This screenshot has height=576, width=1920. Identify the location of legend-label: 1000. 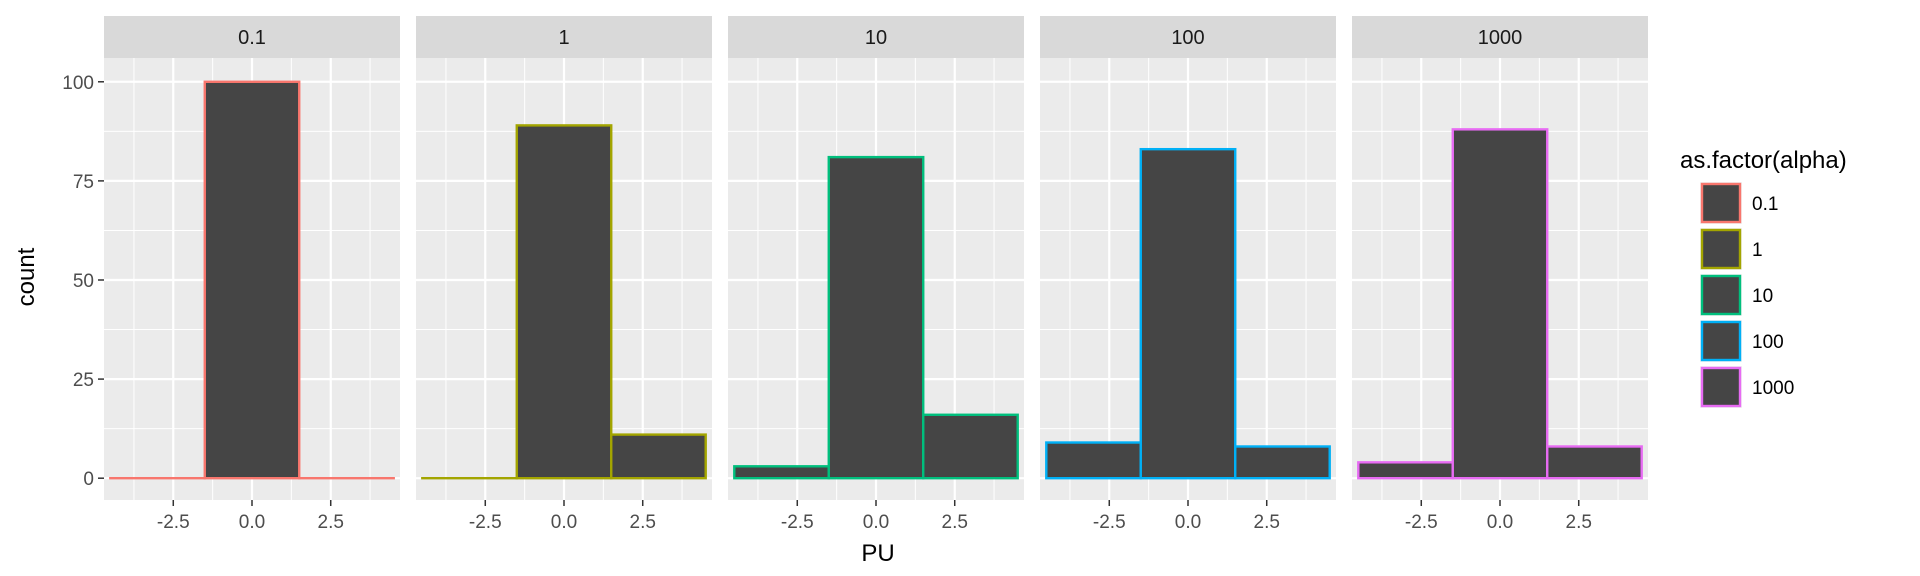
(1773, 388).